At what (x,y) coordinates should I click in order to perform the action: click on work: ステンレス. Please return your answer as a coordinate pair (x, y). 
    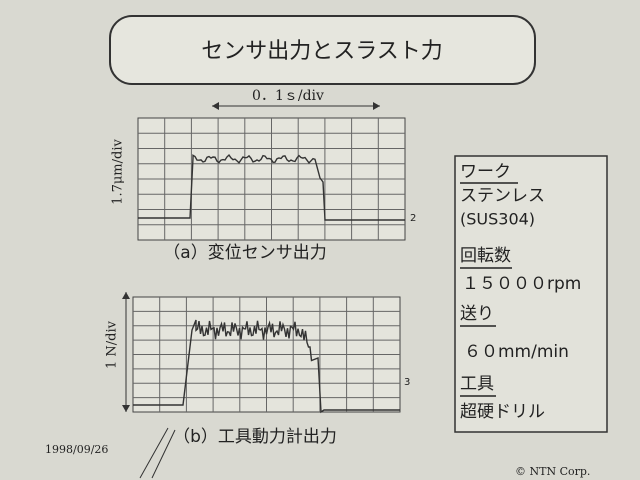
    Looking at the image, I should click on (502, 196).